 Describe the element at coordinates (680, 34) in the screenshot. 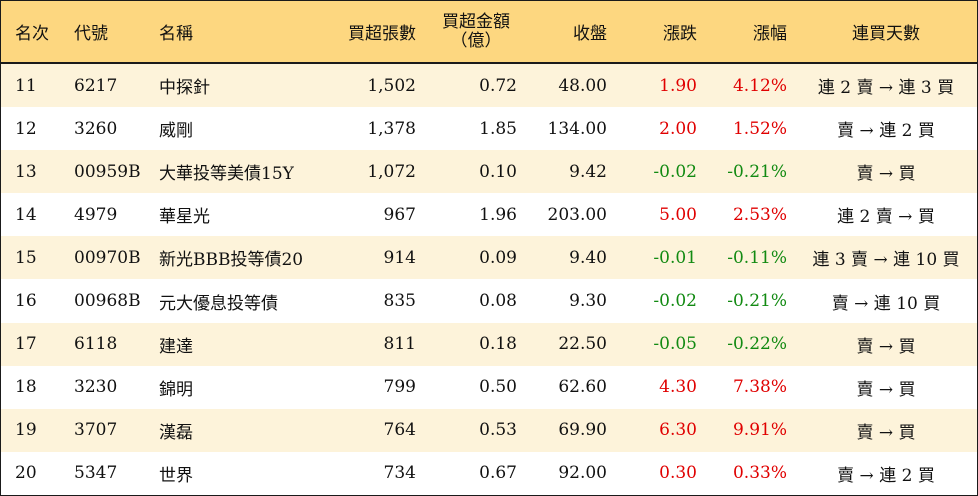

I see `header-change: 漲跌` at that location.